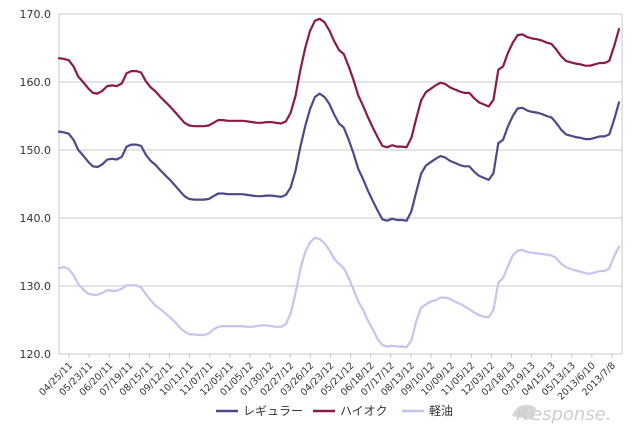 The width and height of the screenshot is (640, 437). What do you see at coordinates (364, 411) in the screenshot?
I see `legend-label: ハイオク` at bounding box center [364, 411].